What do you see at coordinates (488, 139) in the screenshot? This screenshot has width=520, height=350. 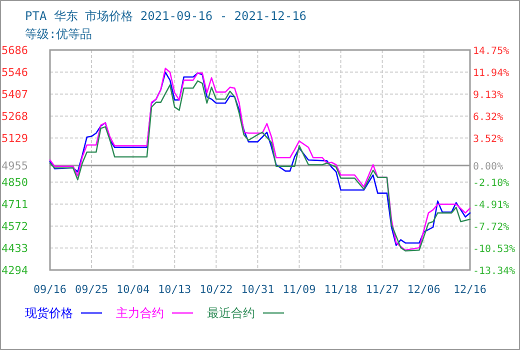 I see `y2-tick-label: 3.52%` at bounding box center [488, 139].